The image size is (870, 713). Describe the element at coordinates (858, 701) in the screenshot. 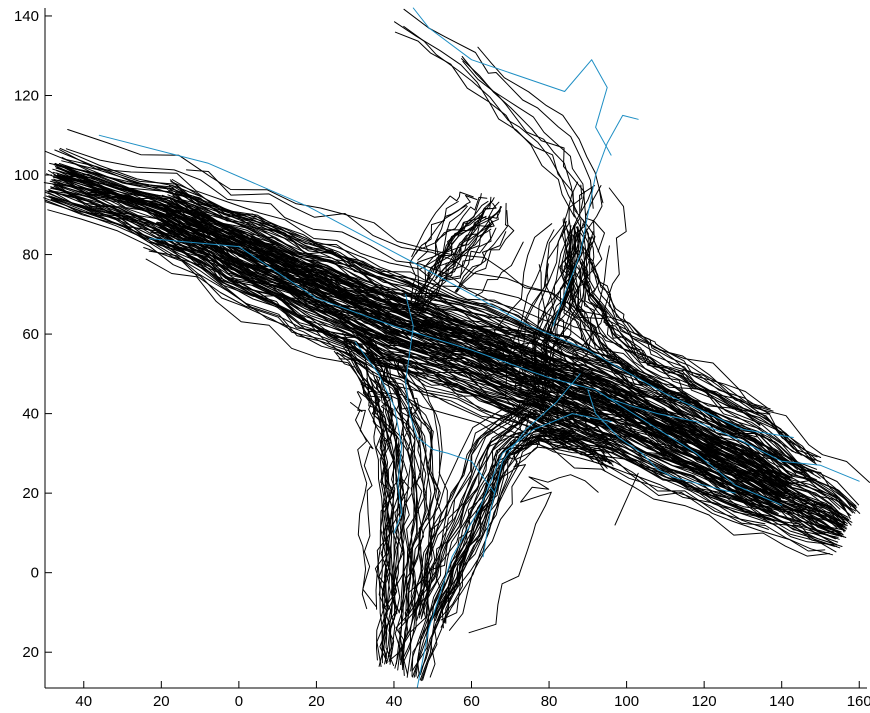

I see `x-tick-label: 160` at that location.